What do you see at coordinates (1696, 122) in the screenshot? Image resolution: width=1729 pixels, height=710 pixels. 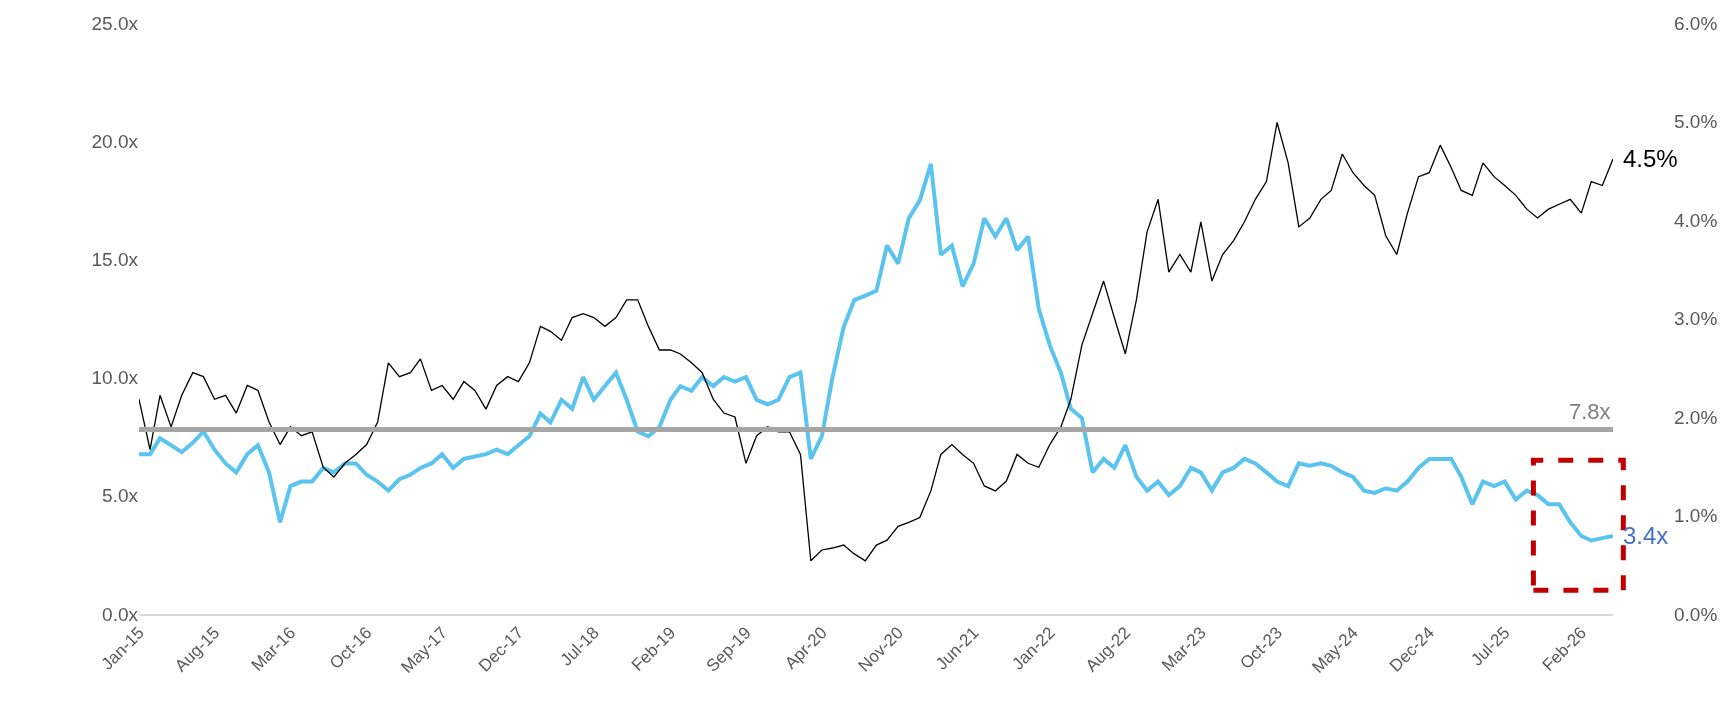 I see `y2-tick-label: 5.0%` at bounding box center [1696, 122].